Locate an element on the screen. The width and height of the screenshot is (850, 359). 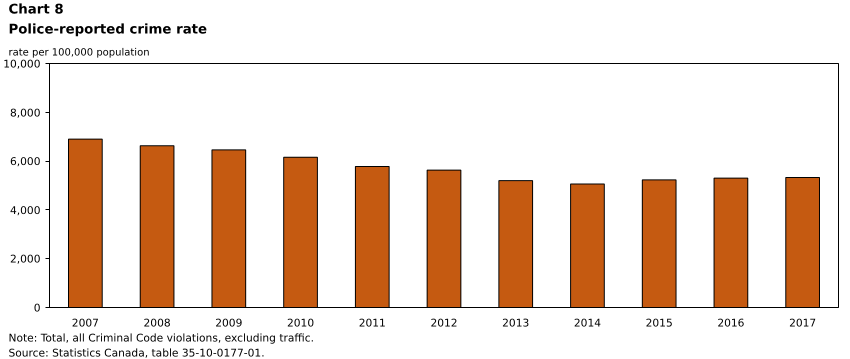
x-tick-label: 2016 is located at coordinates (731, 323).